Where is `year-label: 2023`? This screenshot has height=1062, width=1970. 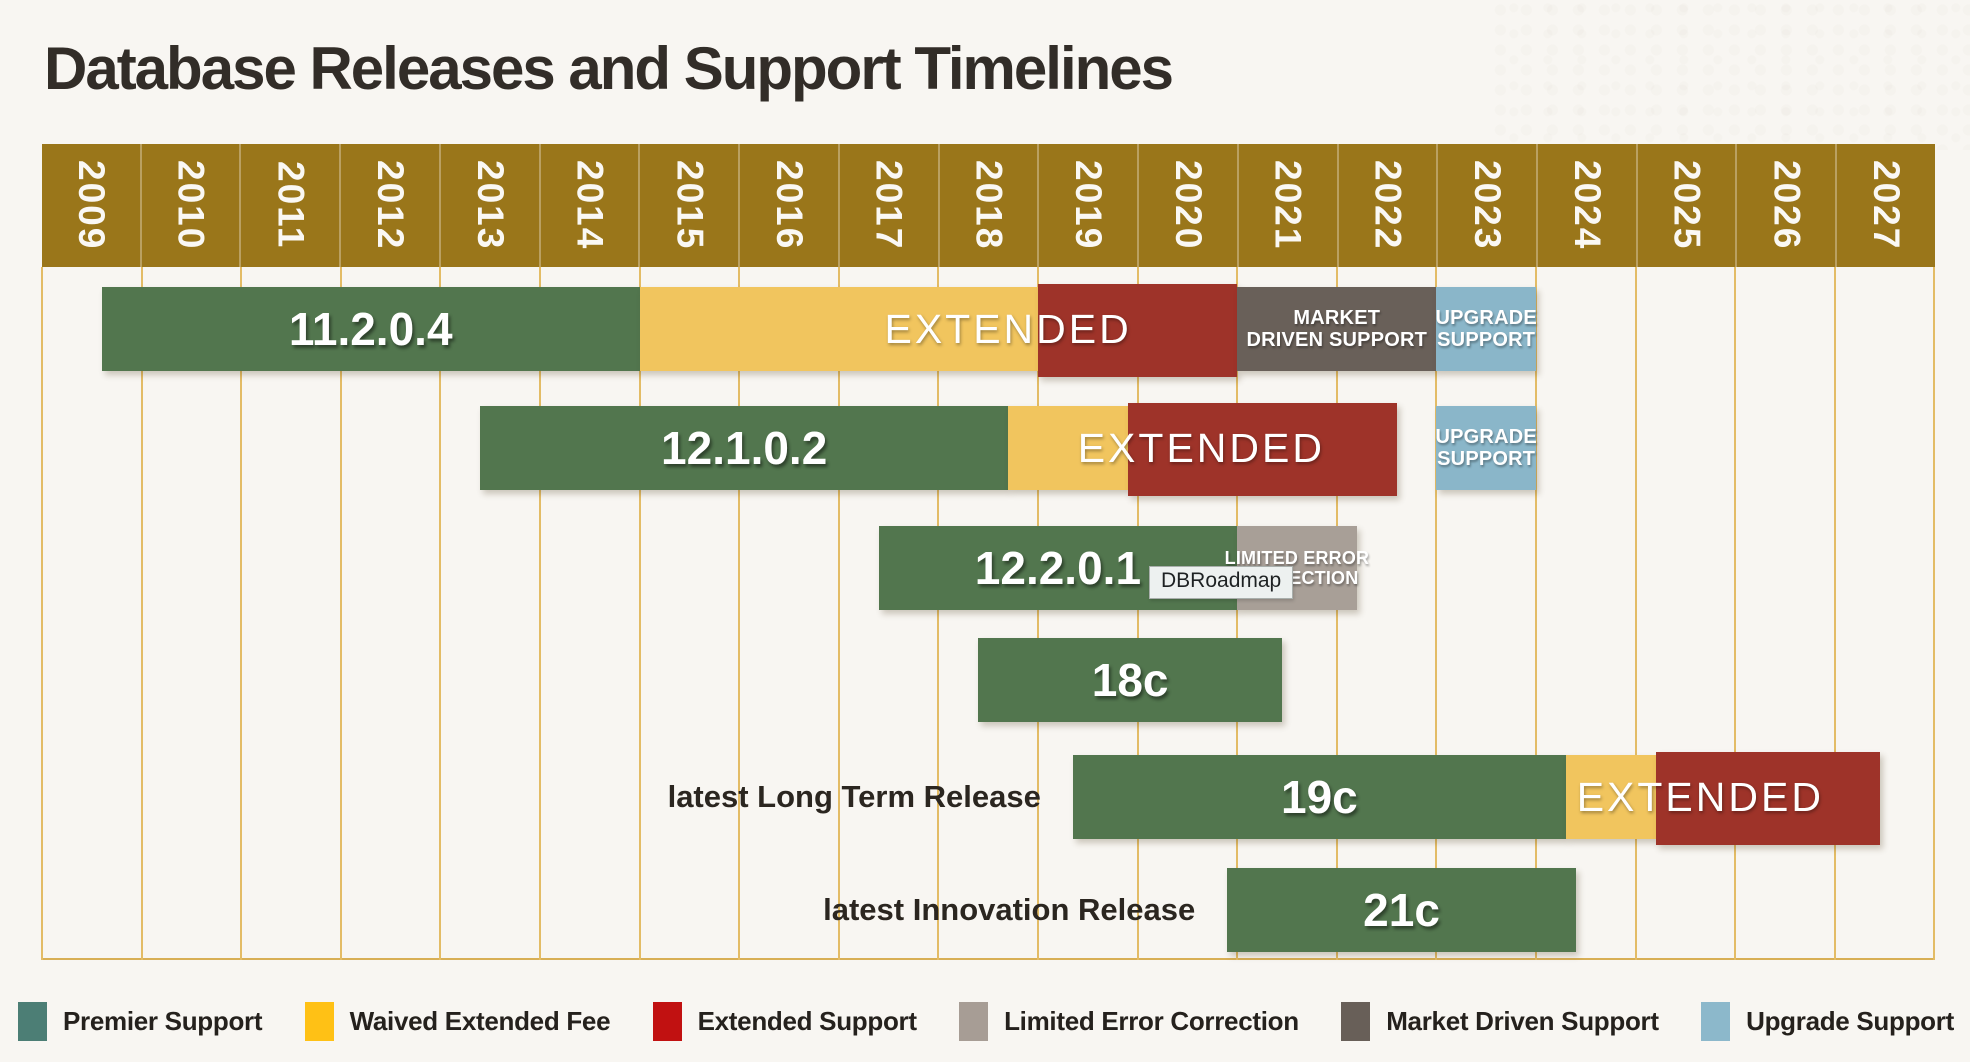
year-label: 2023 is located at coordinates (1488, 205).